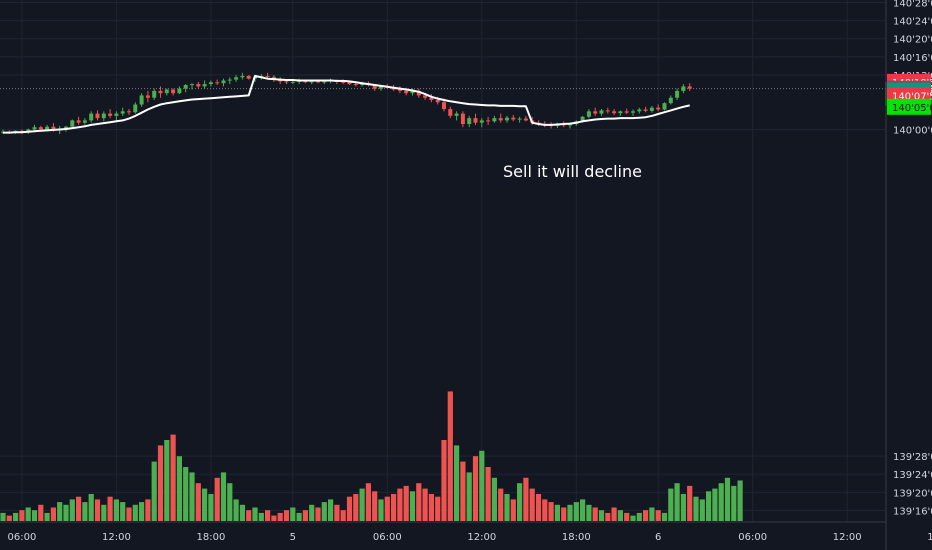  Describe the element at coordinates (572, 171) in the screenshot. I see `annotation-text: Sell it will decline` at that location.